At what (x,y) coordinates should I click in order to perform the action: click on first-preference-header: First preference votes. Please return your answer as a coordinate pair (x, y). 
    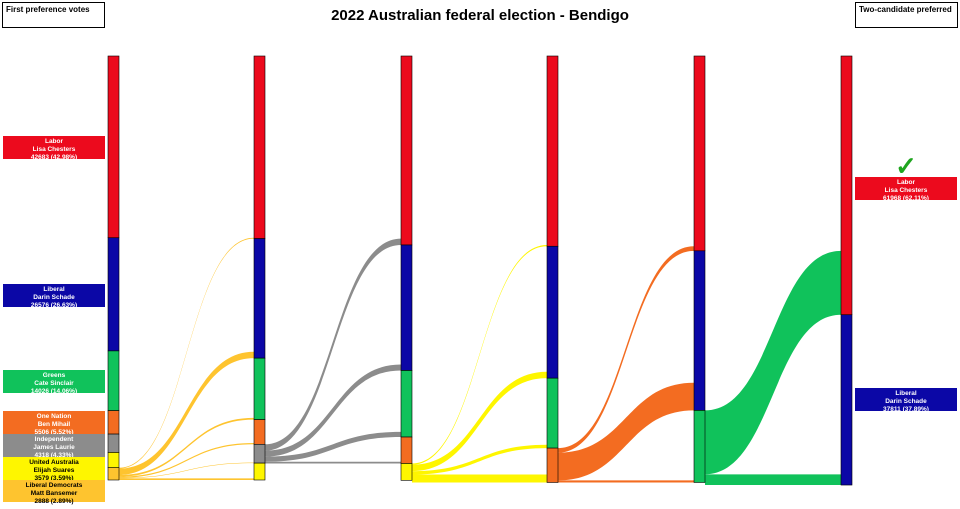
    Looking at the image, I should click on (53, 15).